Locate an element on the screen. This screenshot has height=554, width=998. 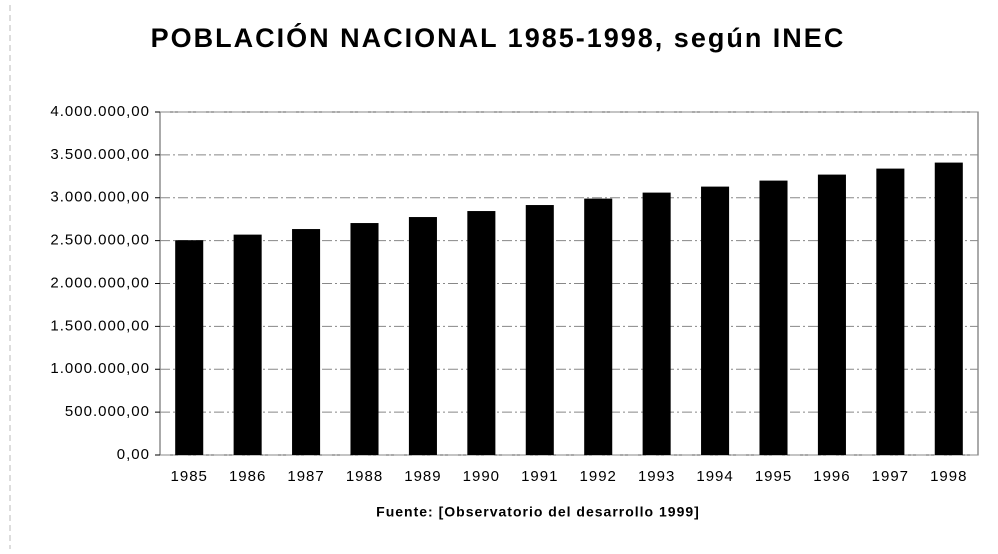
x-tick-label: 1996 is located at coordinates (831, 476).